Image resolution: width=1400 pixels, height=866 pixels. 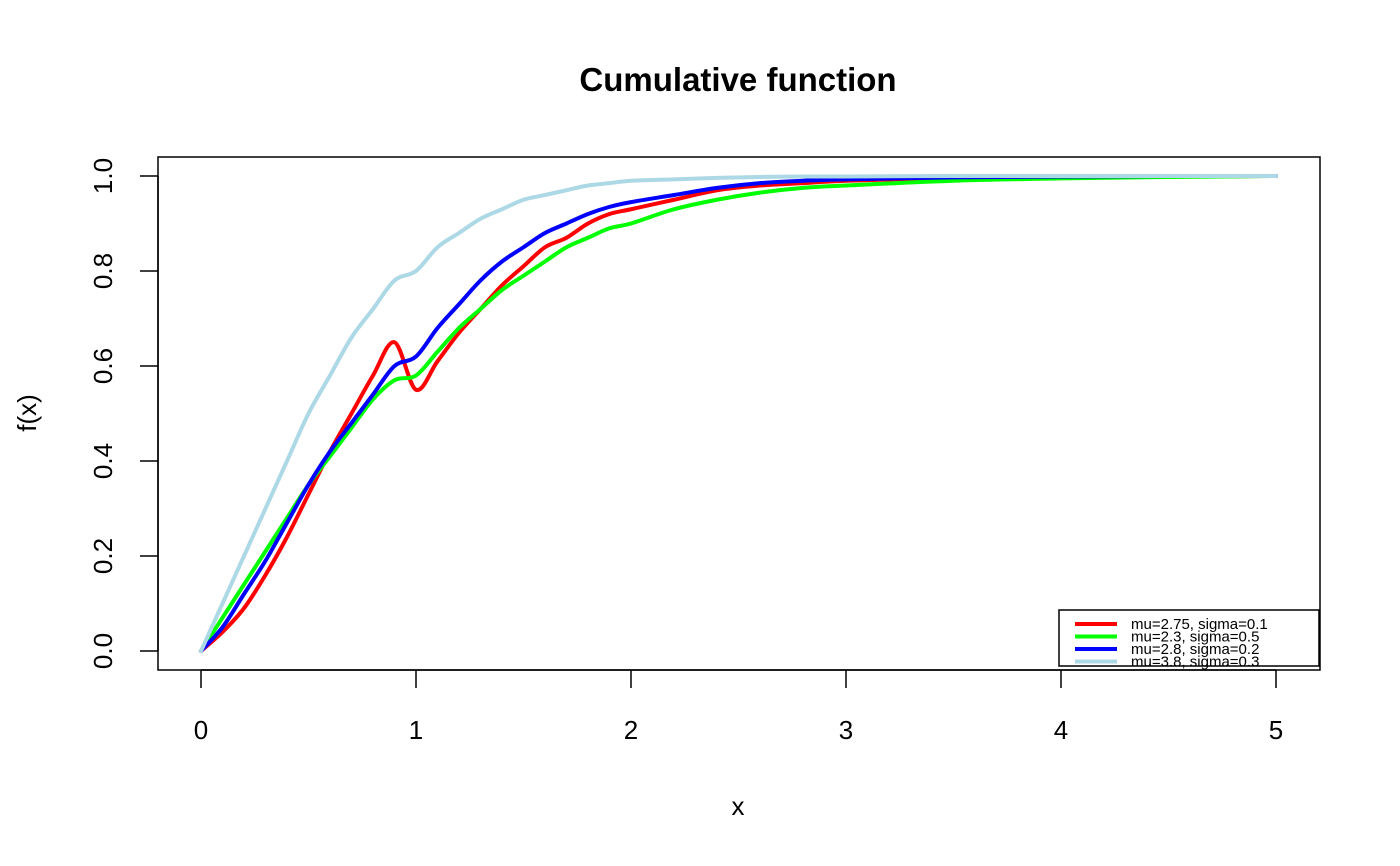 I want to click on legend-label-4: mu=3.8, sigma=0.3, so click(x=1195, y=662).